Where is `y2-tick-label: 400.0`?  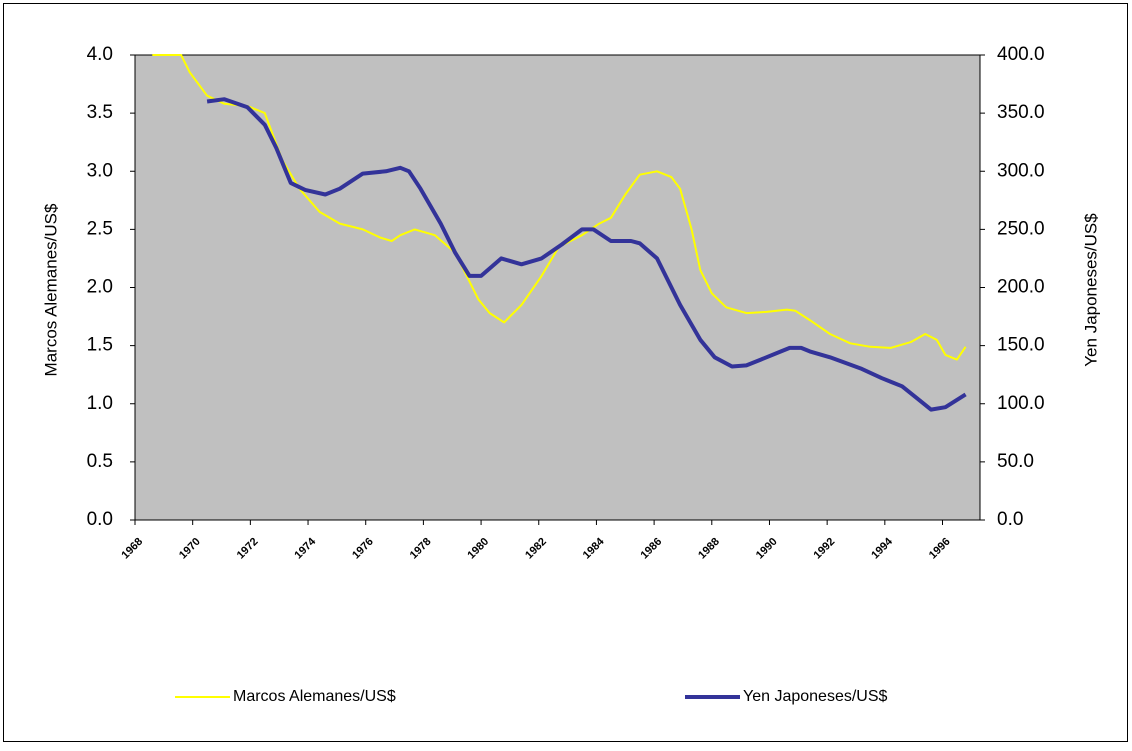 y2-tick-label: 400.0 is located at coordinates (1021, 54).